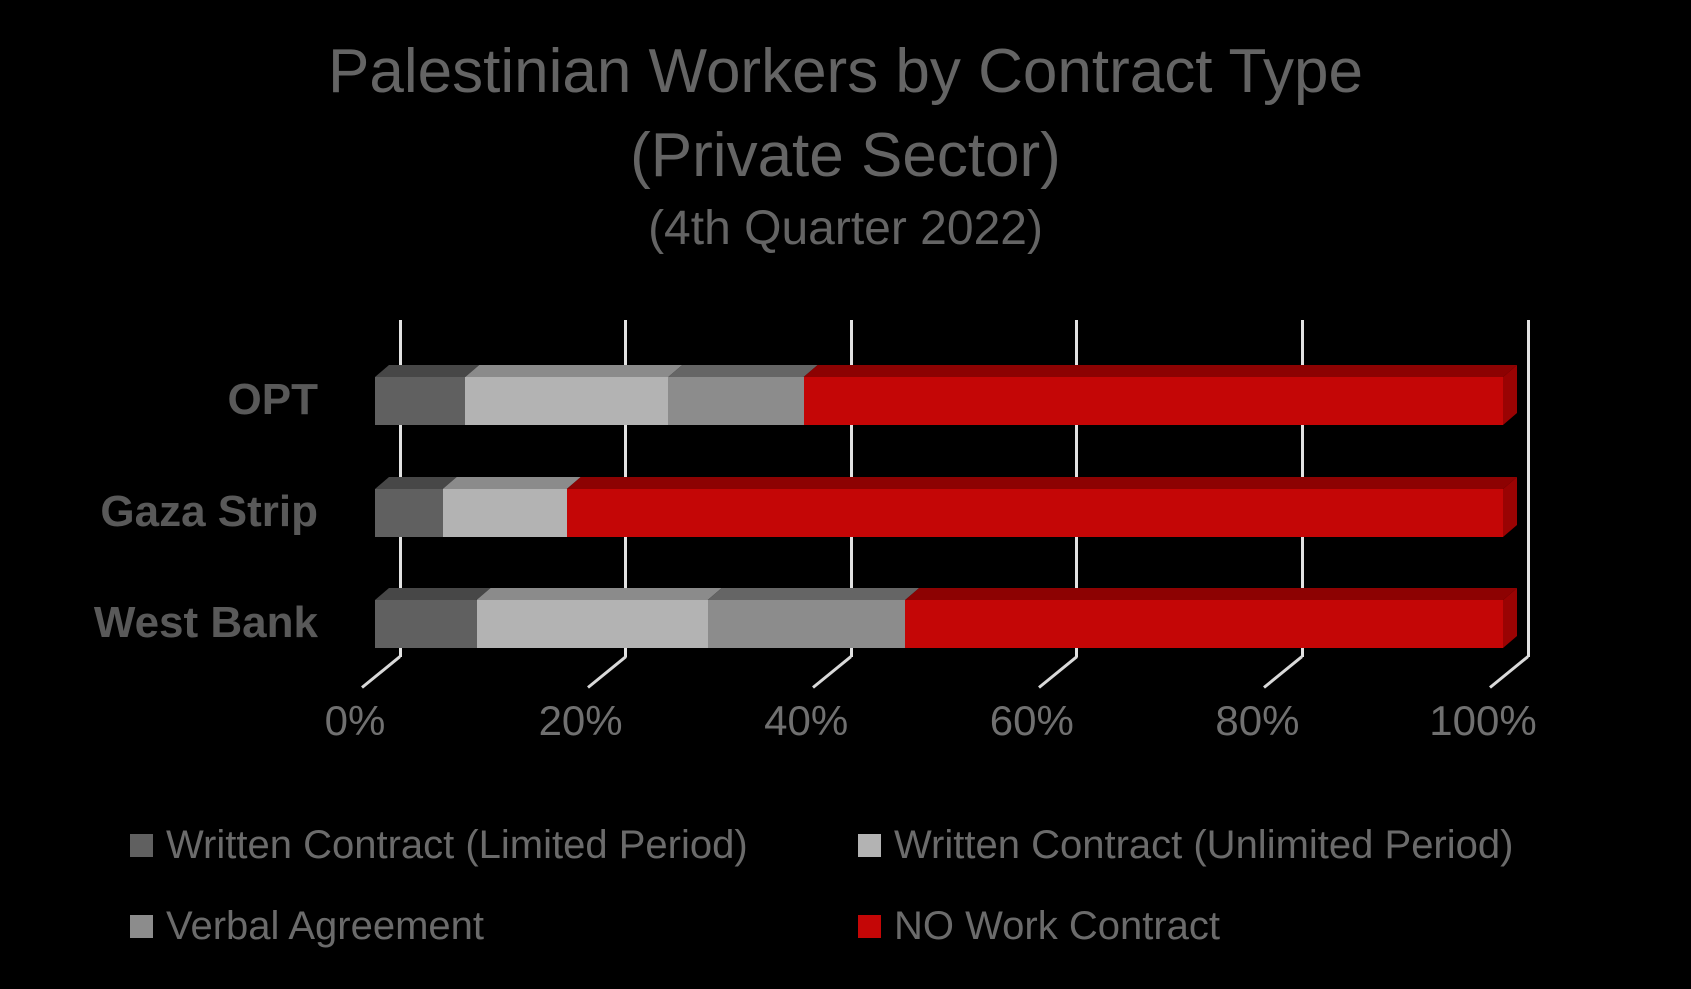 The width and height of the screenshot is (1691, 989). I want to click on legend-item-NO Work Contract: NO Work Contract, so click(1039, 926).